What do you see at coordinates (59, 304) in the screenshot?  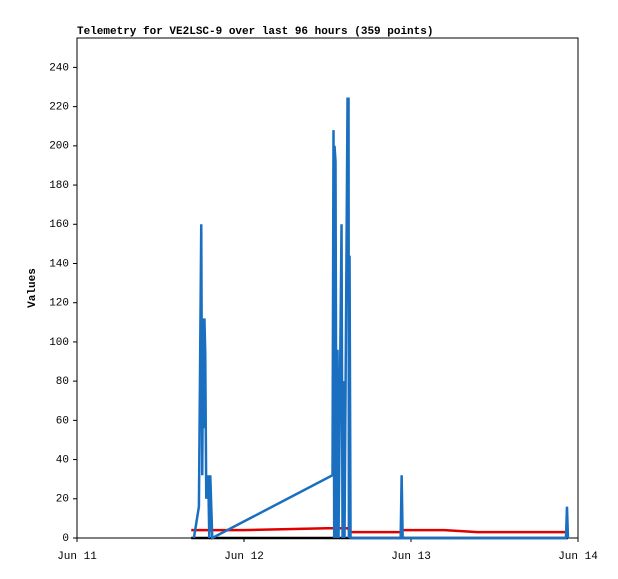 I see `y-tick-label: 120` at bounding box center [59, 304].